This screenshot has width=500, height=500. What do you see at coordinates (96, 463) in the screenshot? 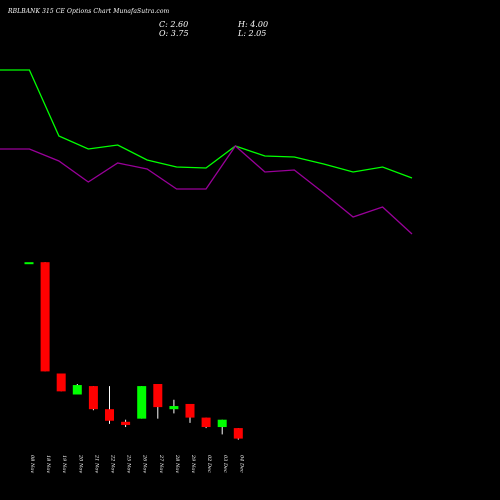
I see `x-tick-label: 21 Nov` at bounding box center [96, 463].